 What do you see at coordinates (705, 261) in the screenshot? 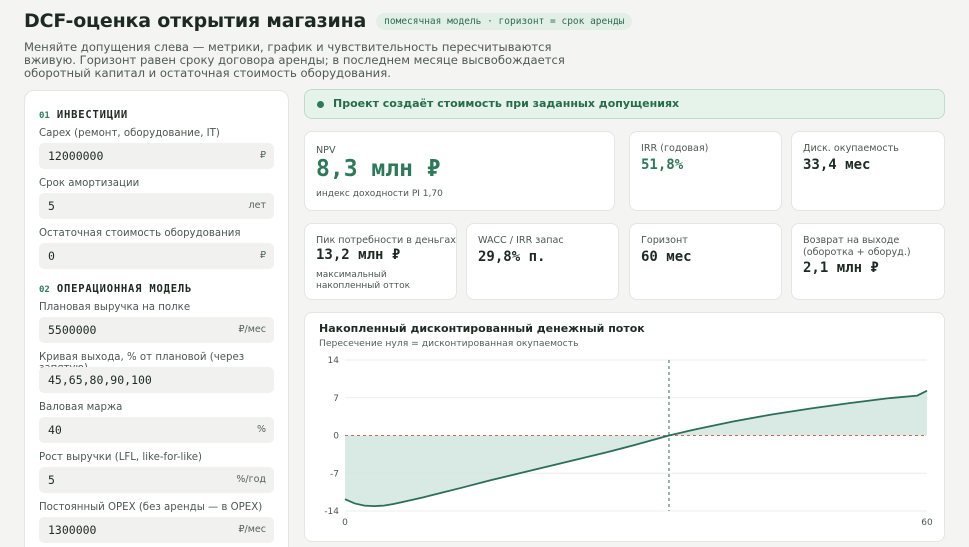
I see `horizon-card: Горизонт 60 мес` at bounding box center [705, 261].